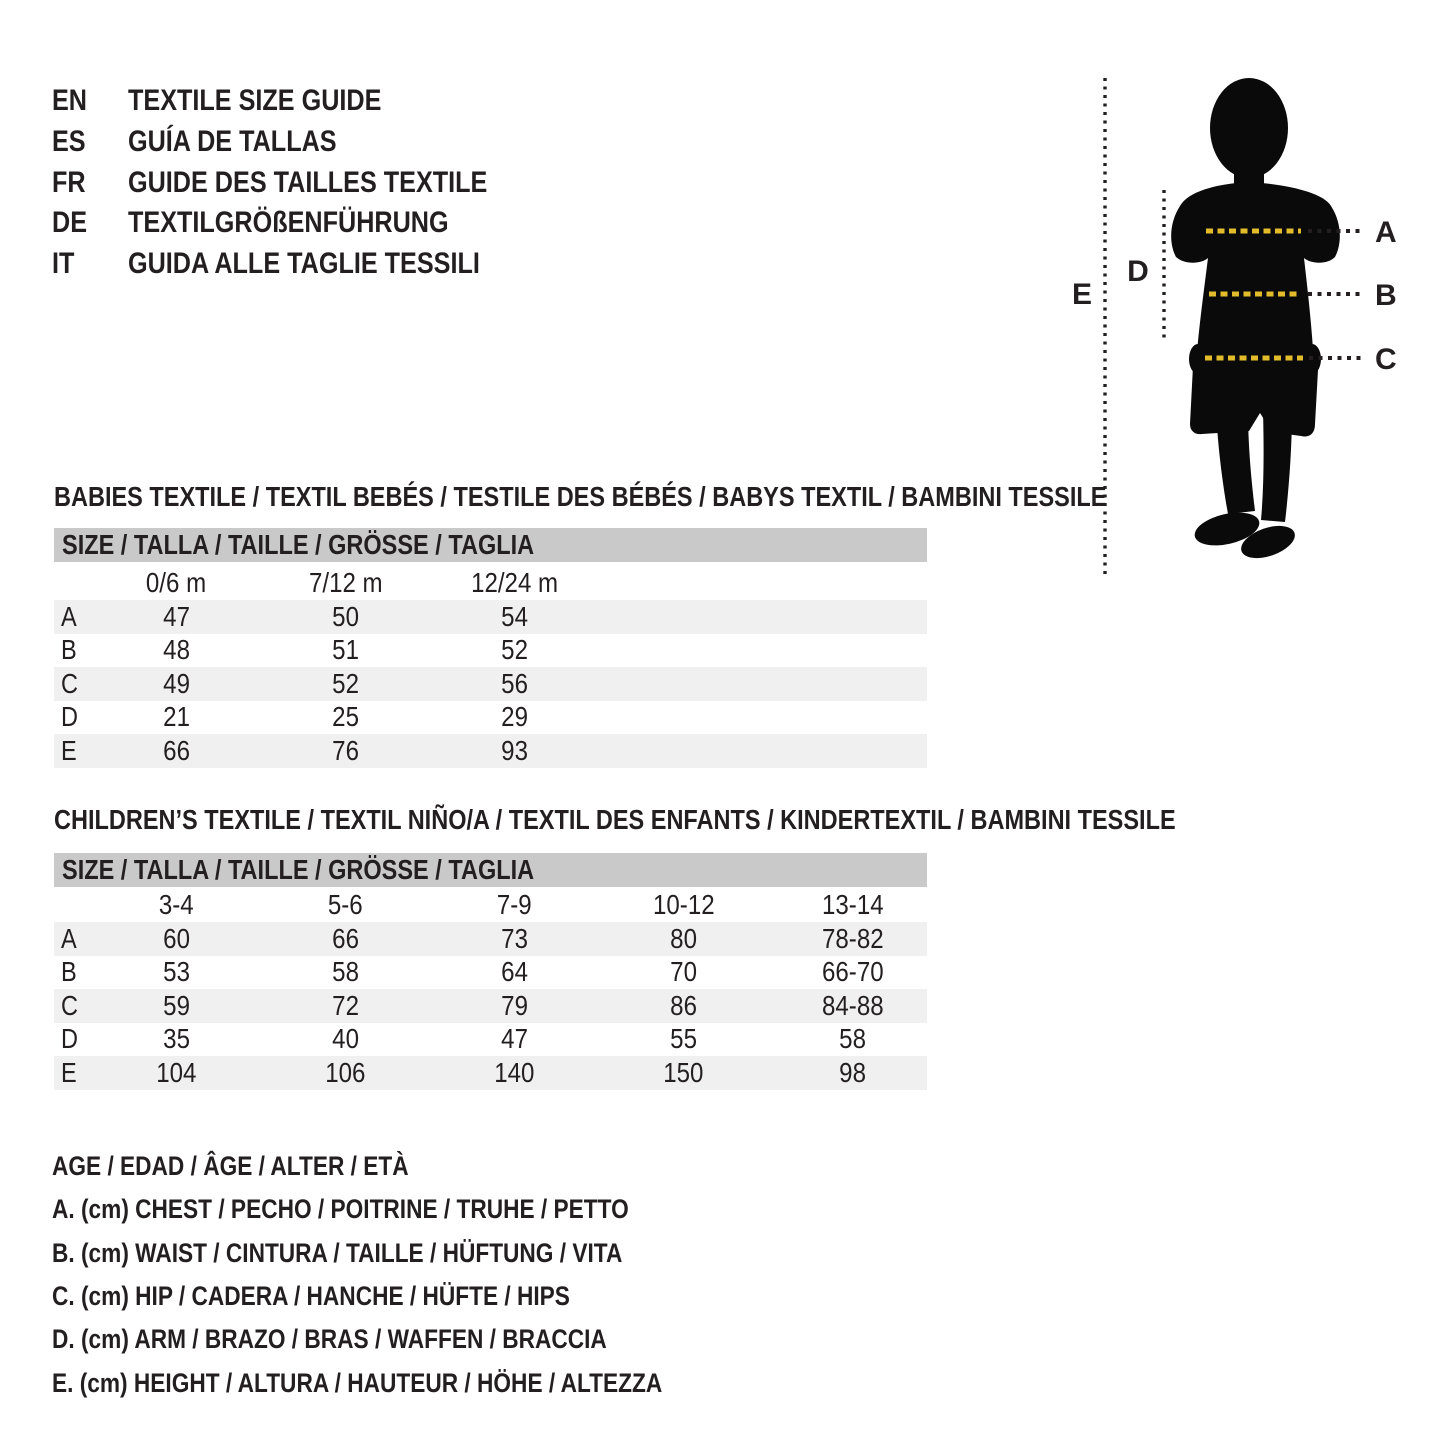 Image resolution: width=1445 pixels, height=1445 pixels. I want to click on measurement-figure: A B C D E, so click(1251, 330).